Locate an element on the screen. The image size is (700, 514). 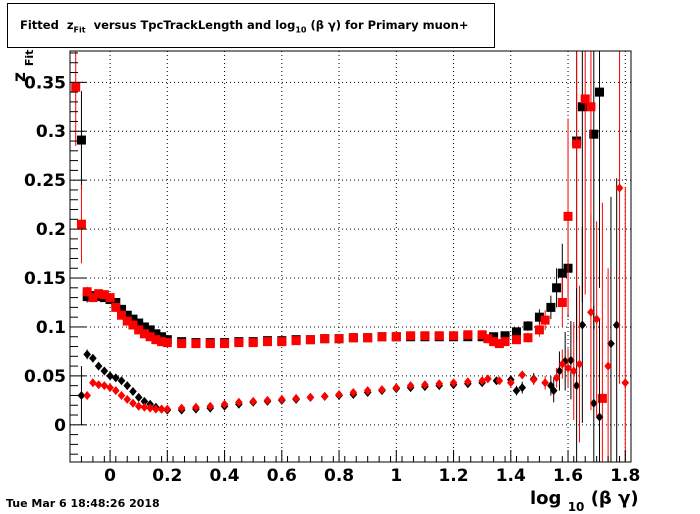
x-tick-label: 1 is located at coordinates (396, 476).